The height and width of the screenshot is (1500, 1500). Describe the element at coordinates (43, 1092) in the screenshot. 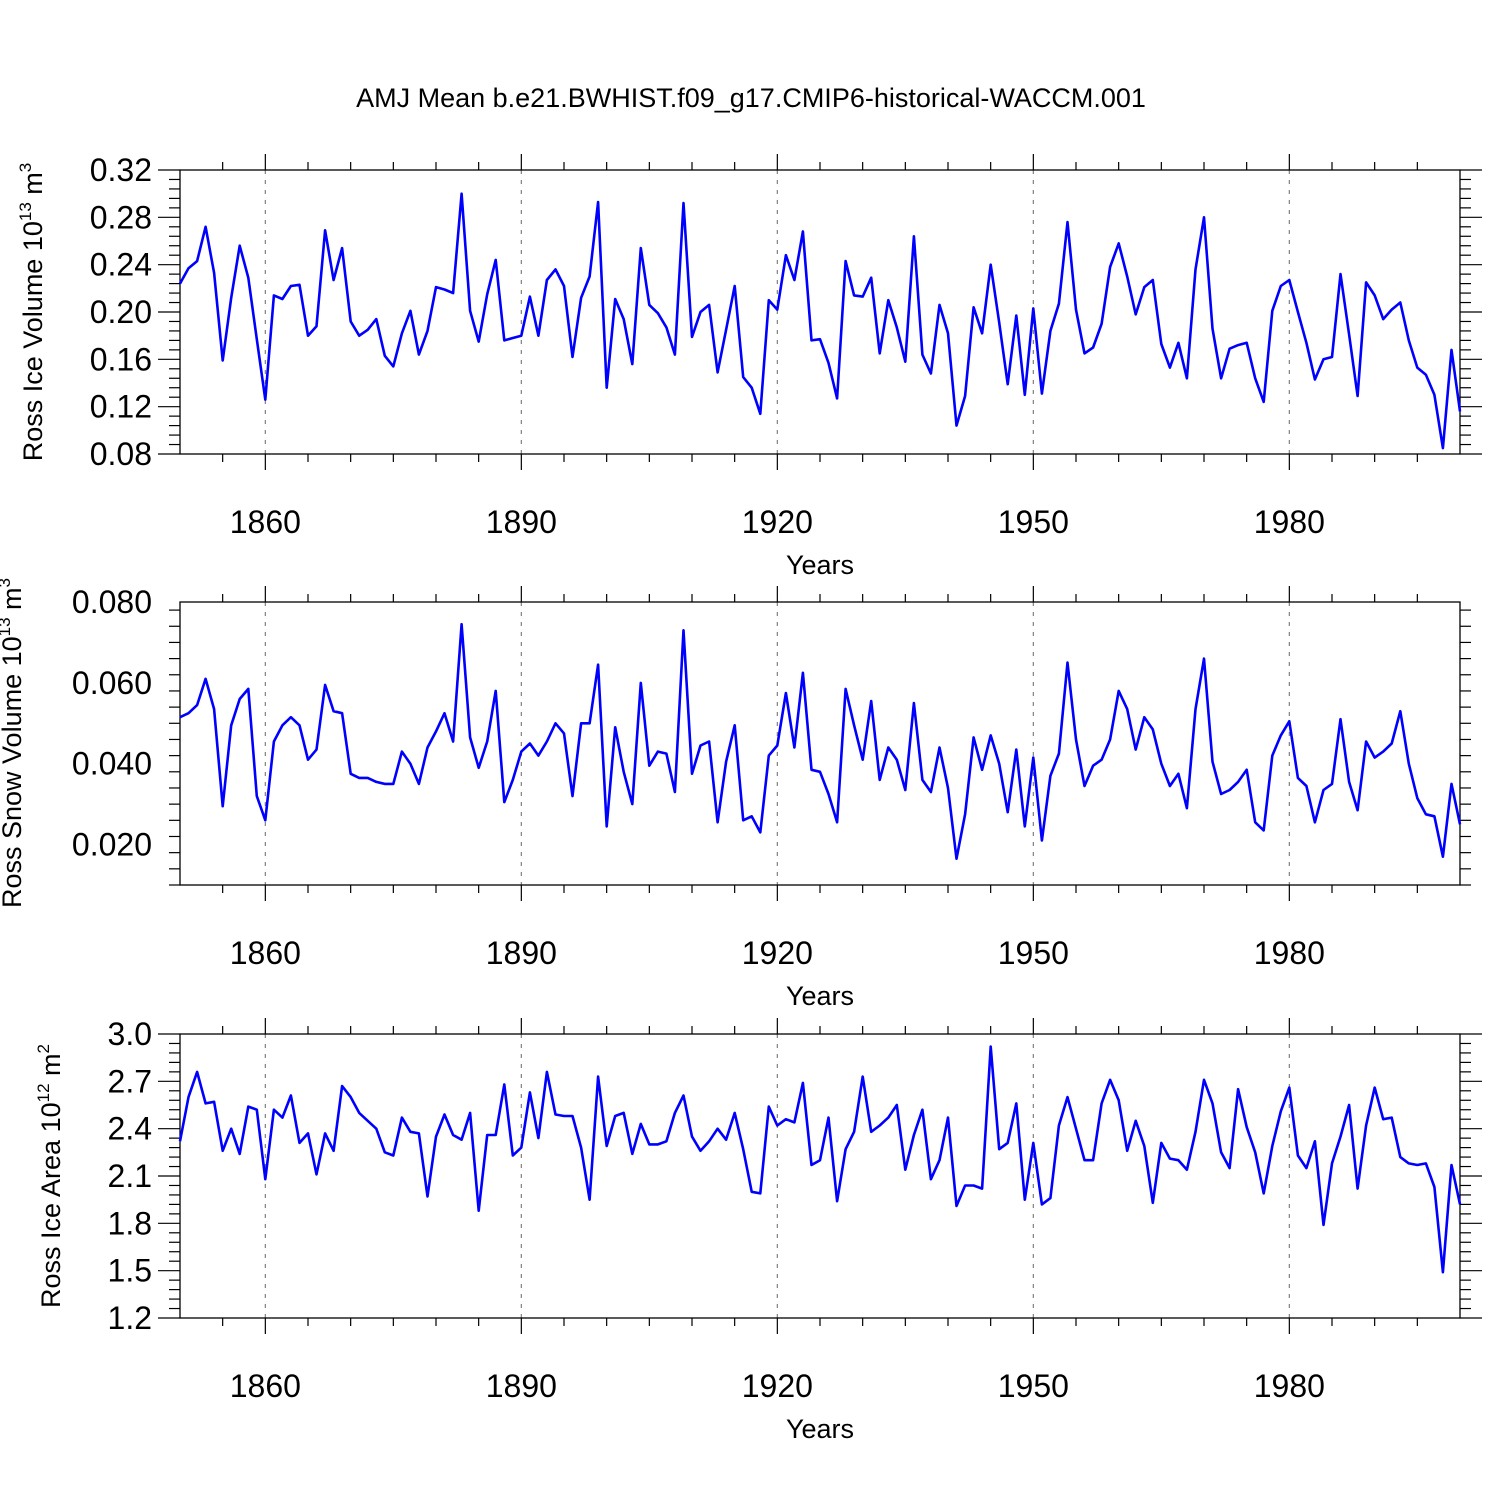

I see `y-axis-label-superscript: 12` at that location.